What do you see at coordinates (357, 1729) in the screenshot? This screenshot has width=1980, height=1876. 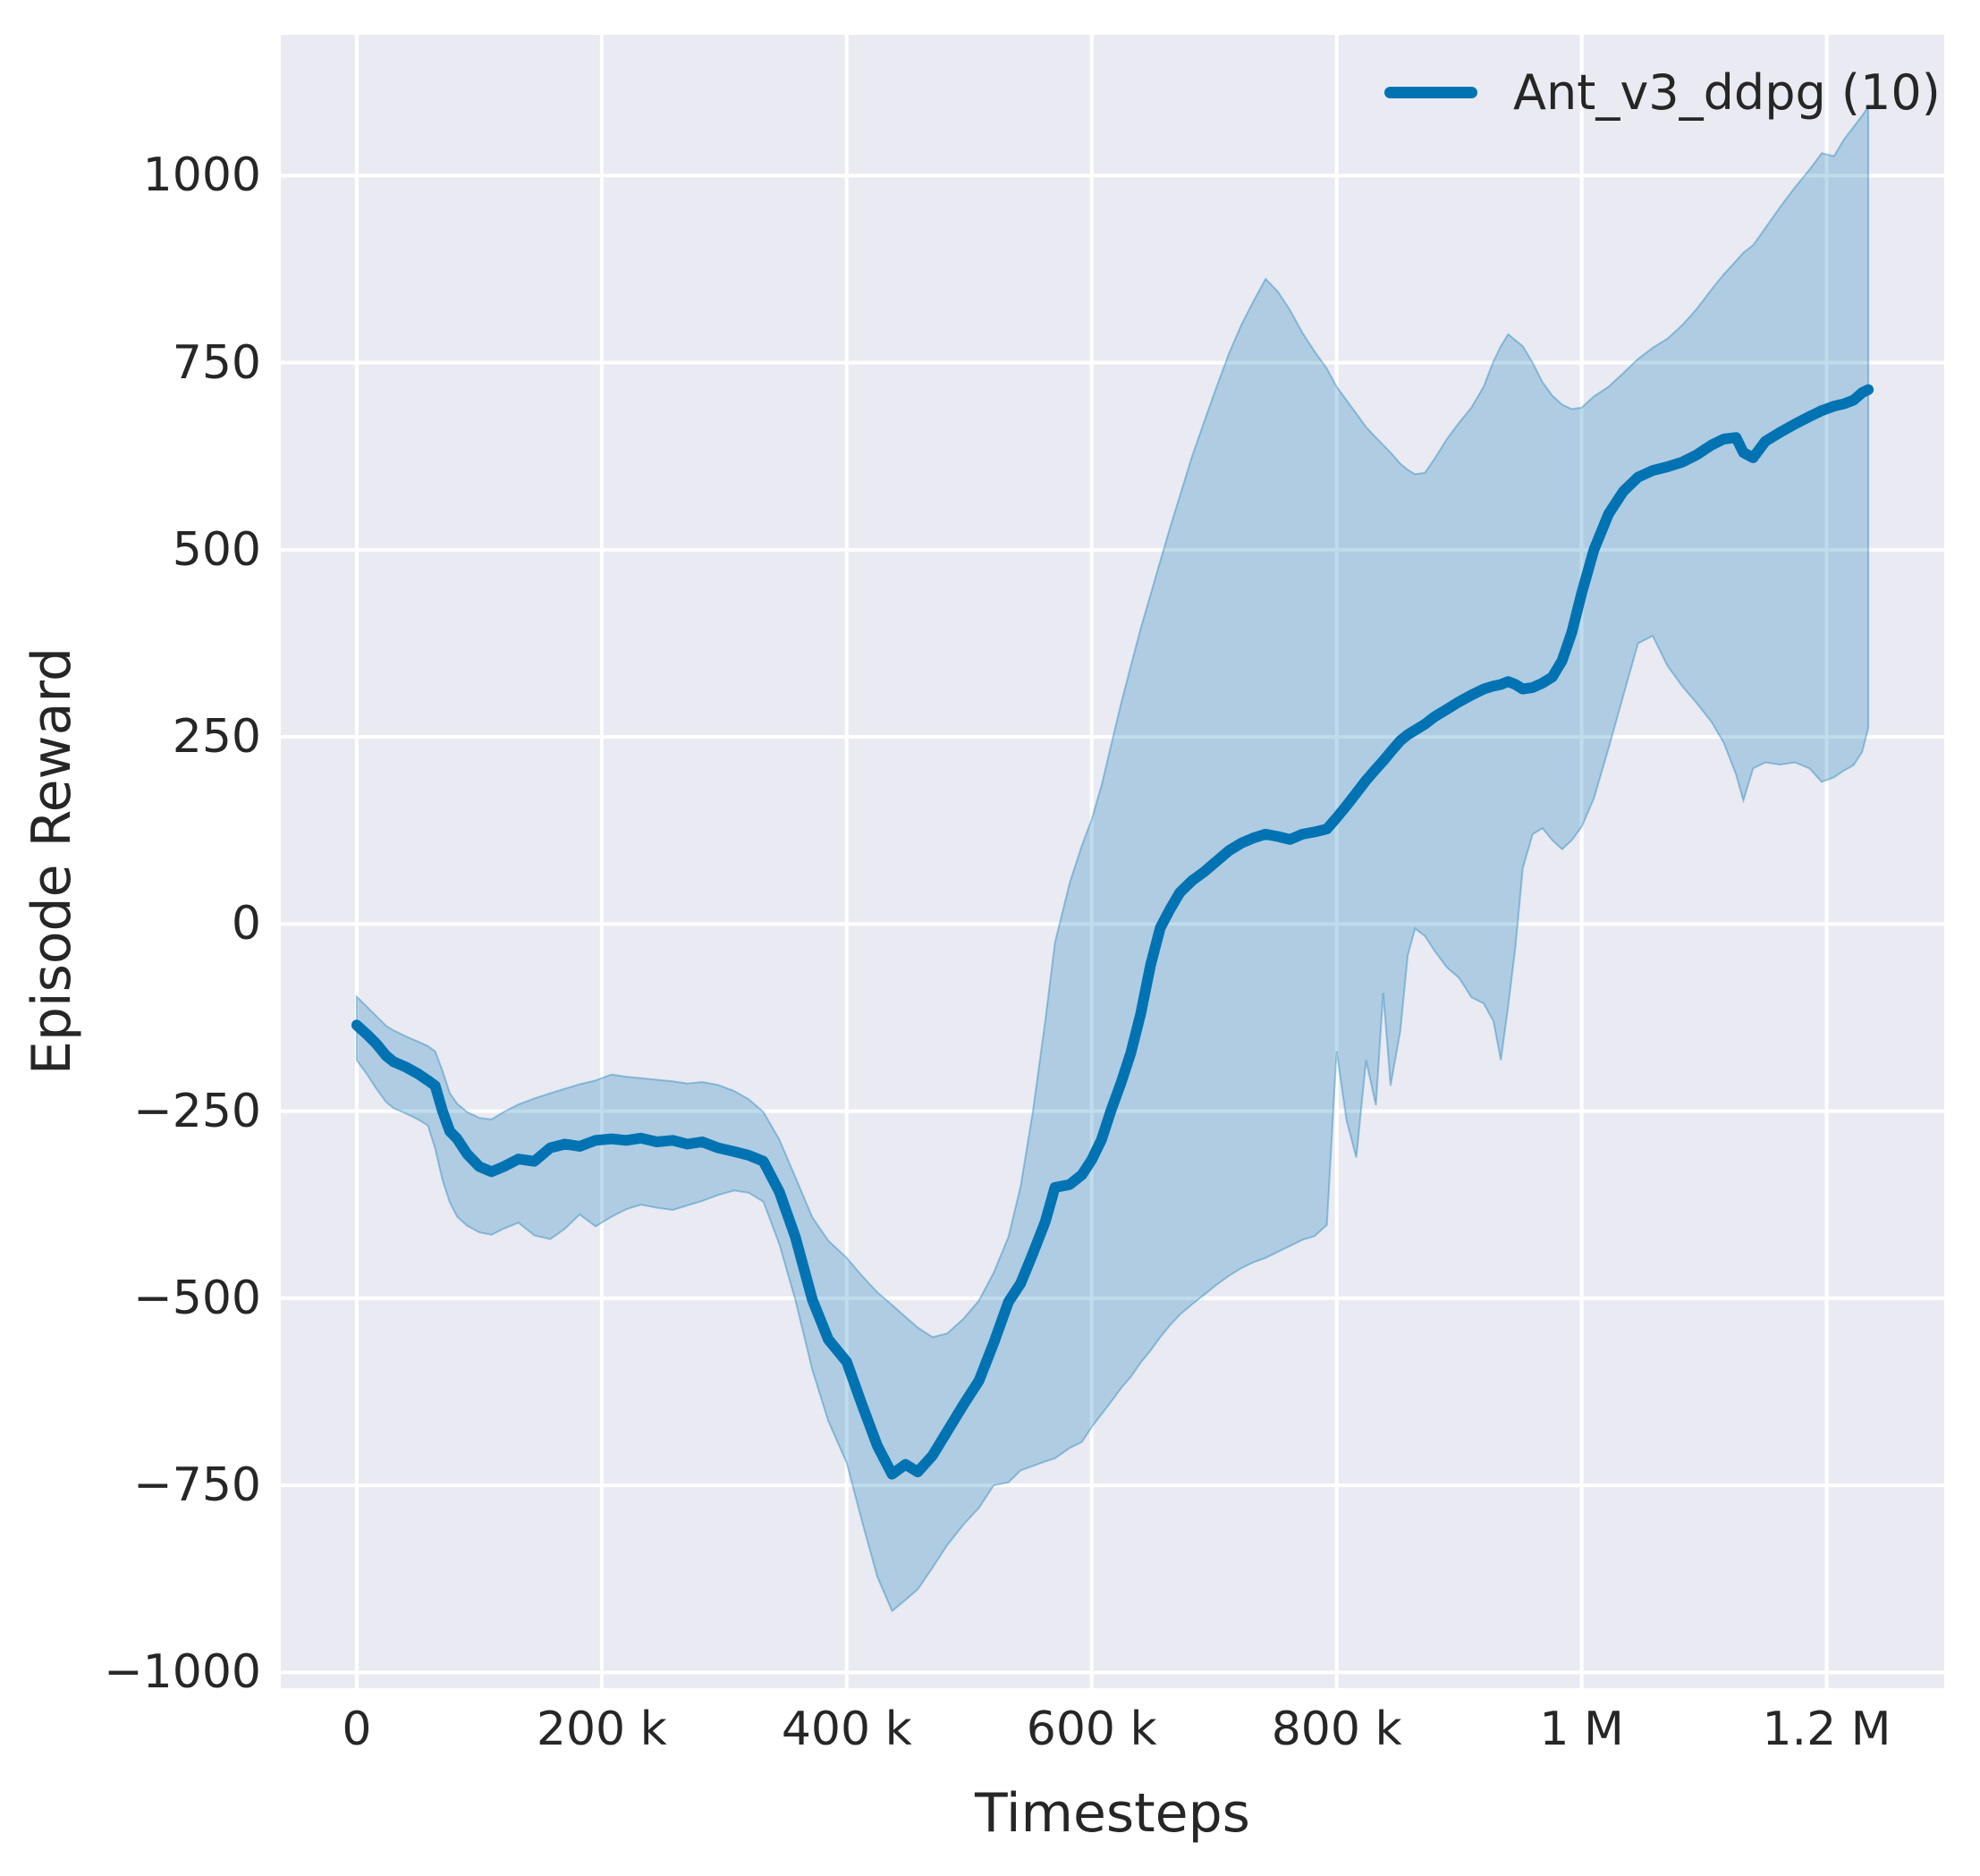 I see `x-tick-label: 0` at bounding box center [357, 1729].